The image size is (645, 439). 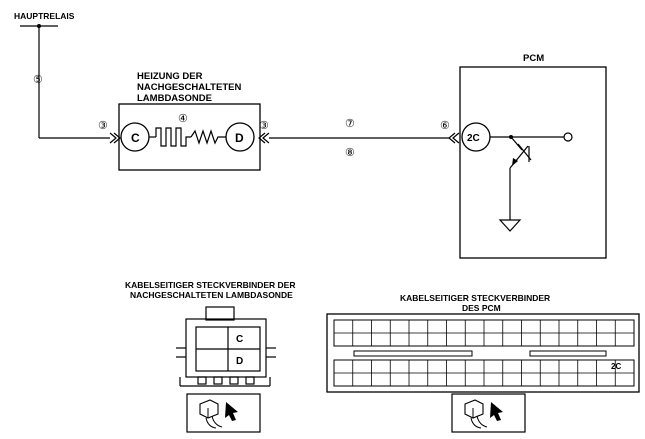 What do you see at coordinates (454, 138) in the screenshot?
I see `pcm-connector-mark` at bounding box center [454, 138].